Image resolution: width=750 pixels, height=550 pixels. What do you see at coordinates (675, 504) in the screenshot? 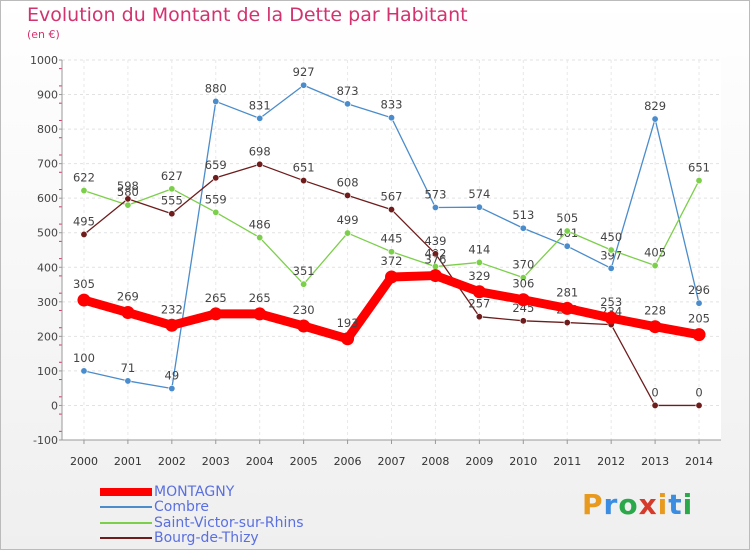
I see `logo-letter: t` at bounding box center [675, 504].